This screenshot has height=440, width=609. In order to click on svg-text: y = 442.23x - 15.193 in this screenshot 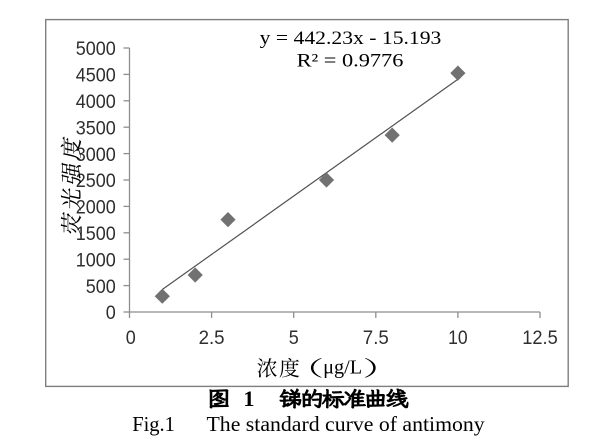, I will do `click(351, 38)`.